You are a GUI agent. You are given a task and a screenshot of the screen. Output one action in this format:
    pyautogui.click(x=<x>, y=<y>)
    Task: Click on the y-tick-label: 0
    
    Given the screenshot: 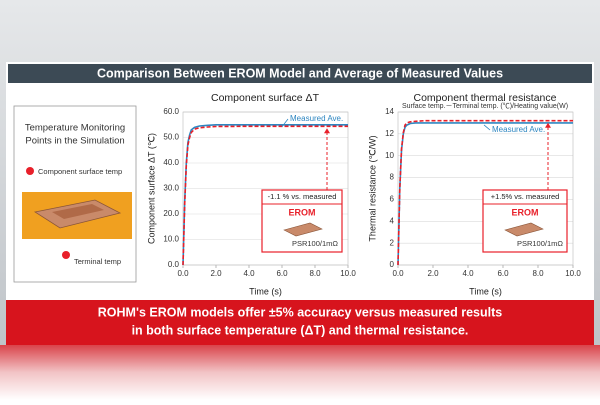 What is the action you would take?
    pyautogui.click(x=392, y=264)
    